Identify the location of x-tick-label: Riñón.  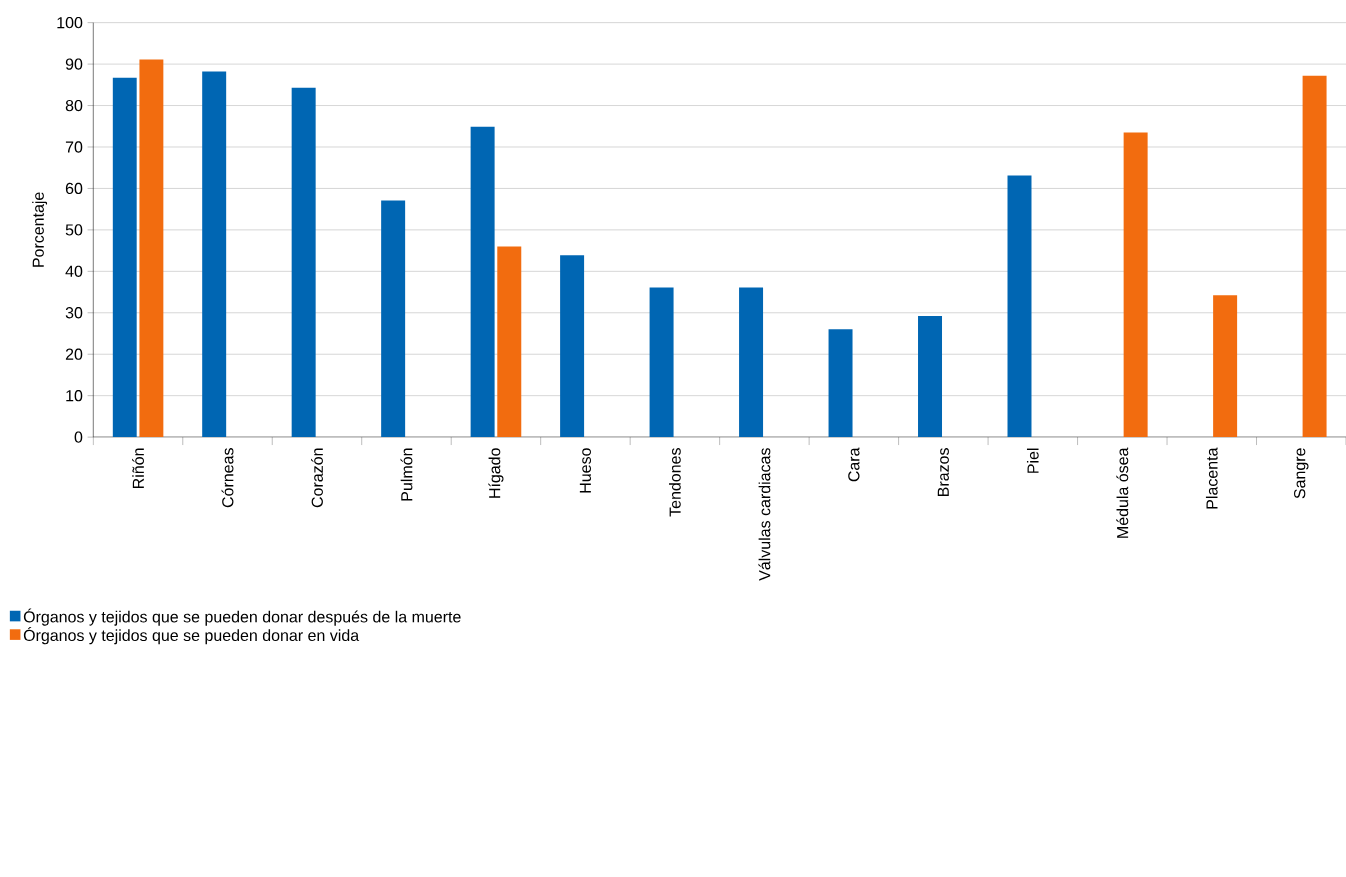
(138, 468).